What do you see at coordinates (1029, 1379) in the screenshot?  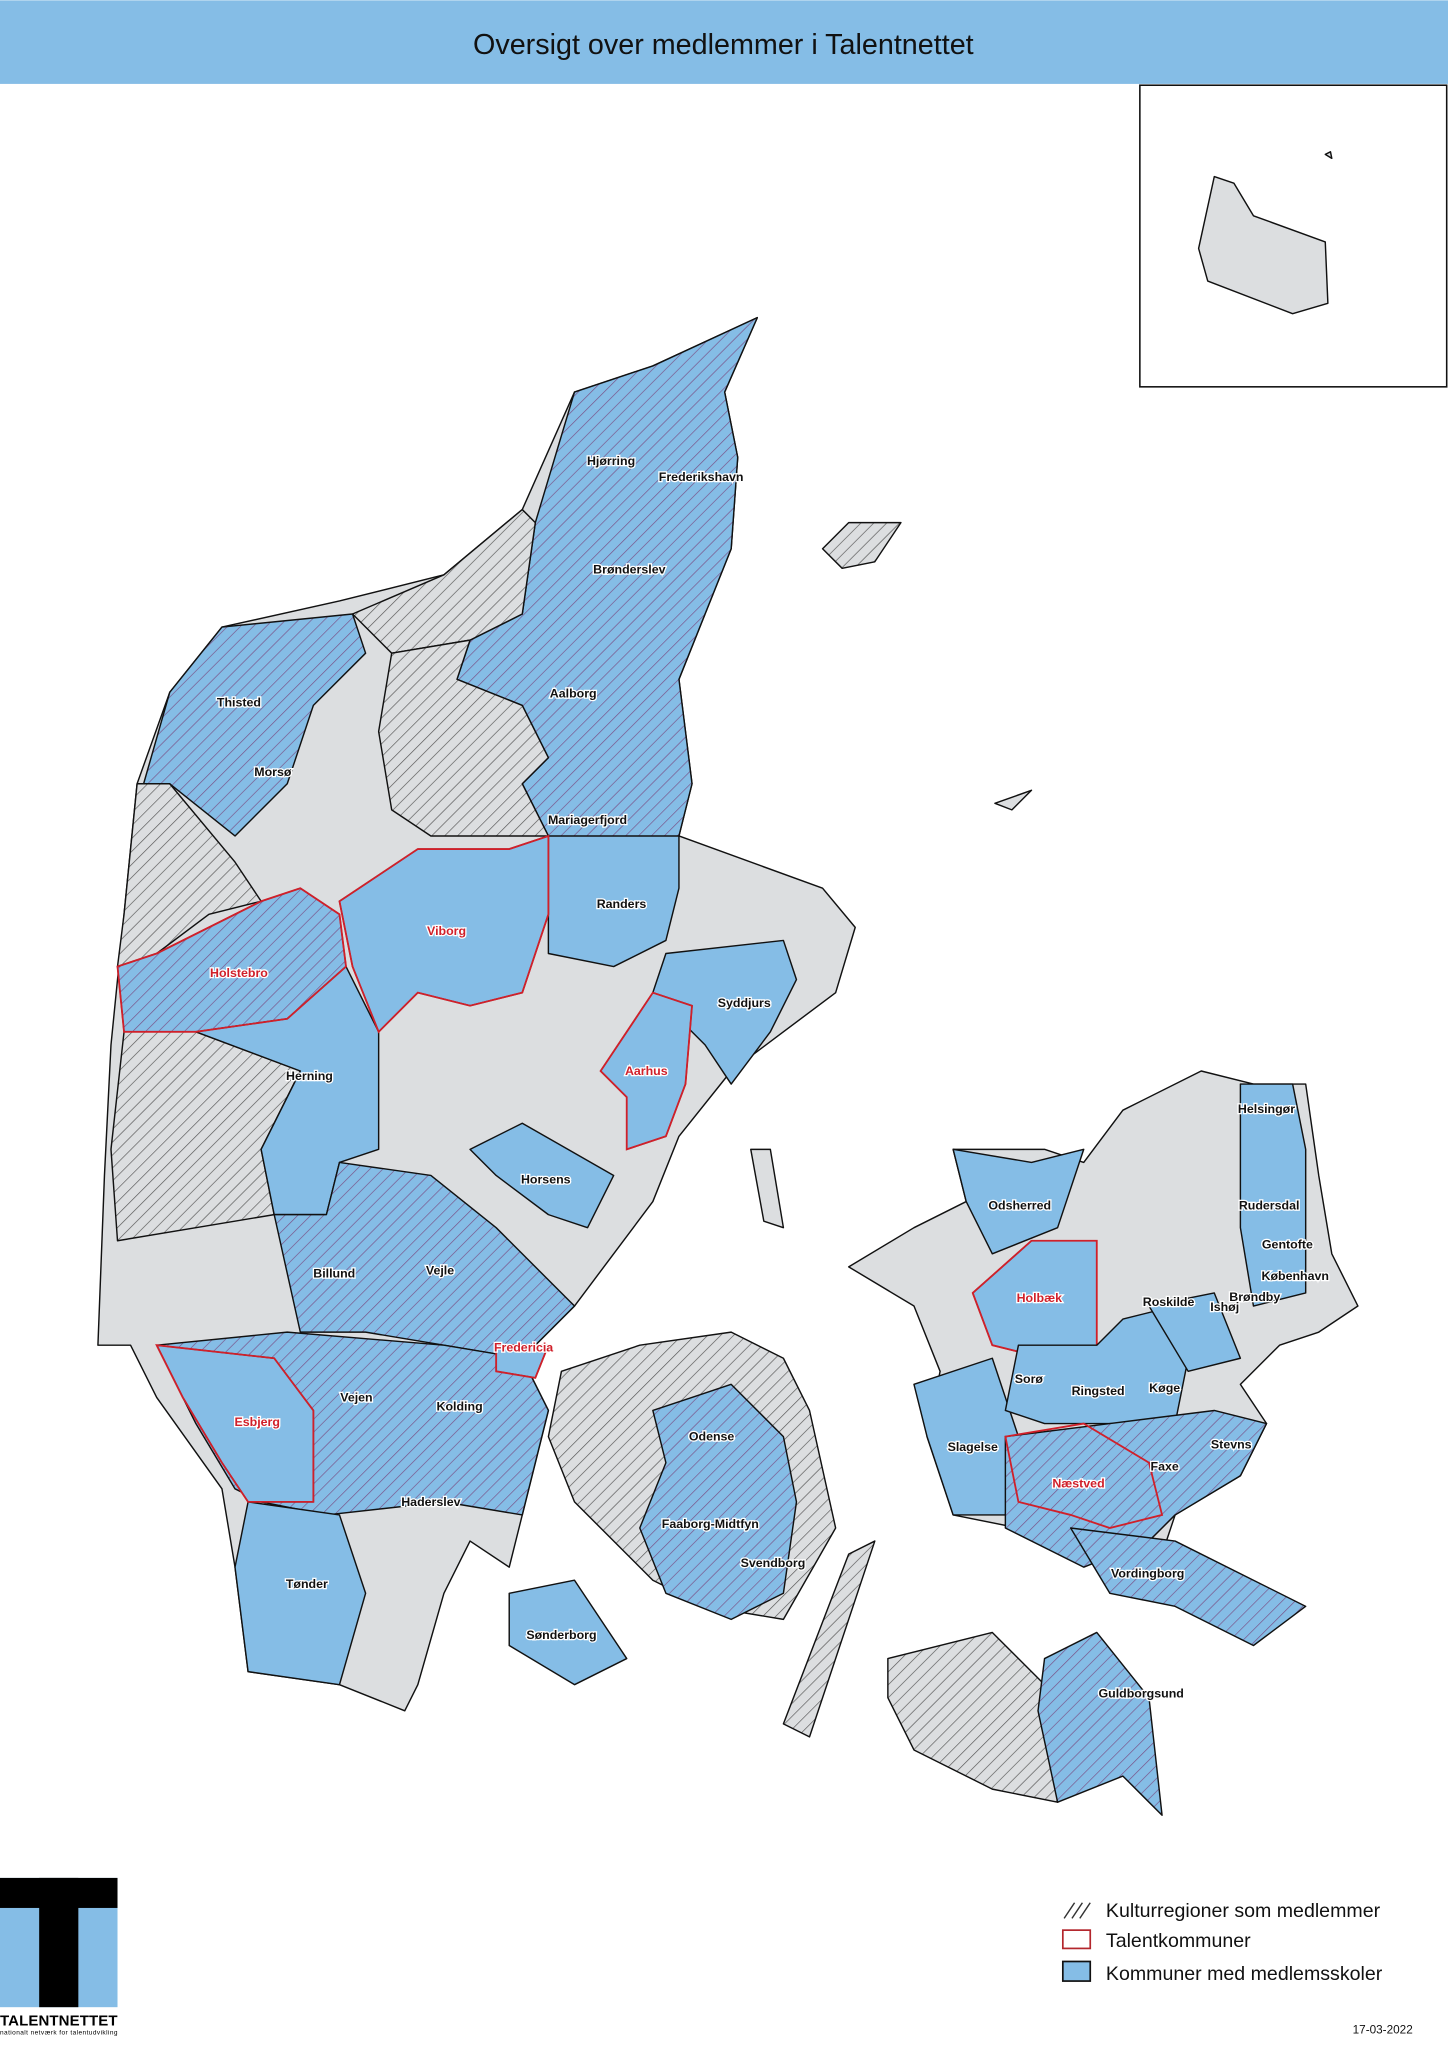 I see `label-soroe: Sorø` at bounding box center [1029, 1379].